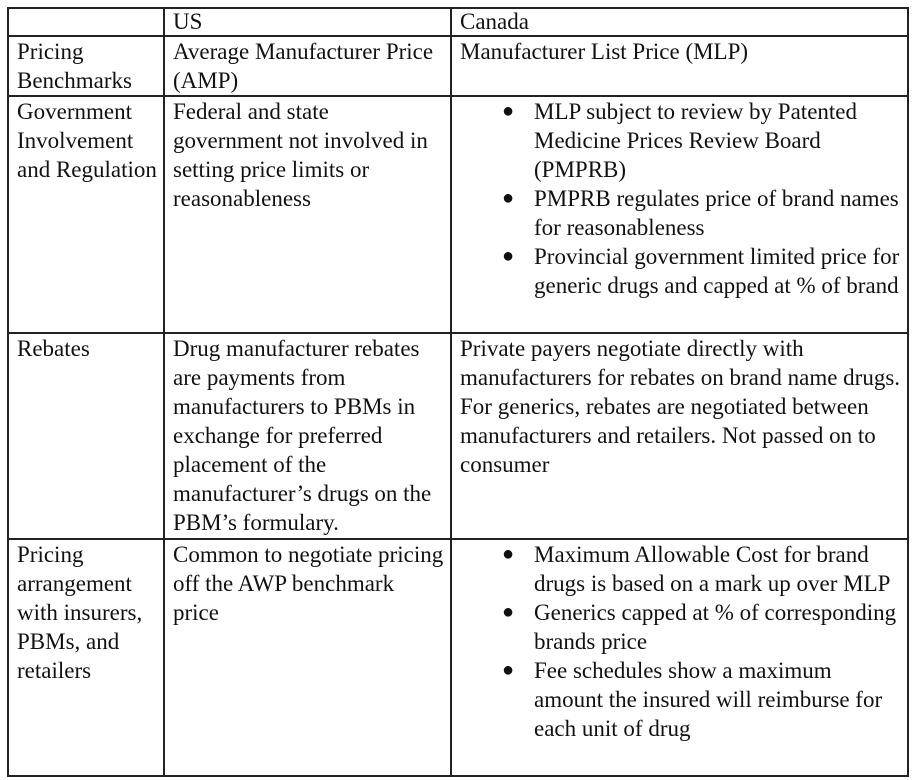 This screenshot has width=914, height=780. Describe the element at coordinates (307, 66) in the screenshot. I see `us-cell: Average Manufacturer Price (AMP)` at that location.